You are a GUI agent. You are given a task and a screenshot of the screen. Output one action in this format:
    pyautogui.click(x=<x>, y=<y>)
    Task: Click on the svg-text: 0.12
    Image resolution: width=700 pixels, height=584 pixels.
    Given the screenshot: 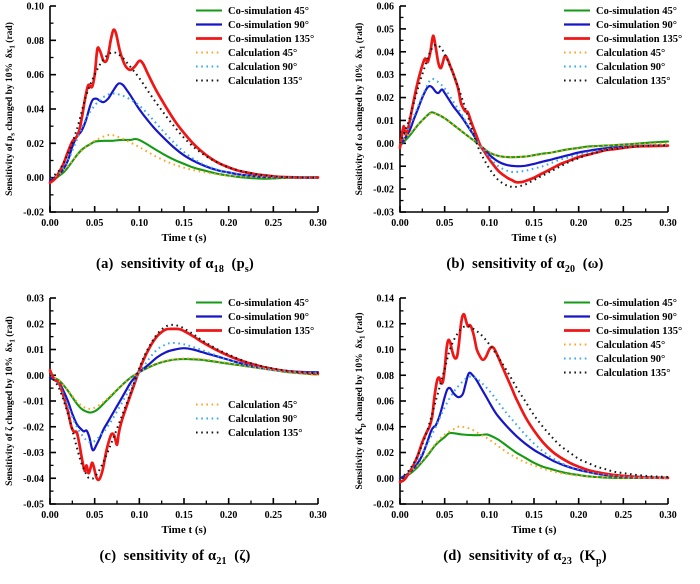 What is the action you would take?
    pyautogui.click(x=386, y=324)
    